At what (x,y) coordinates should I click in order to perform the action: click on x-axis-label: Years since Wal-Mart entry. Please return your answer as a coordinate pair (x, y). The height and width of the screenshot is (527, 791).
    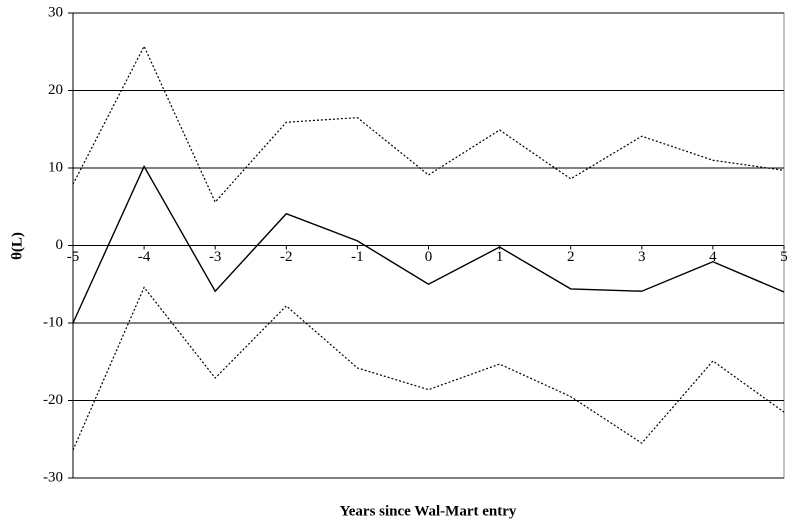
    Looking at the image, I should click on (428, 511).